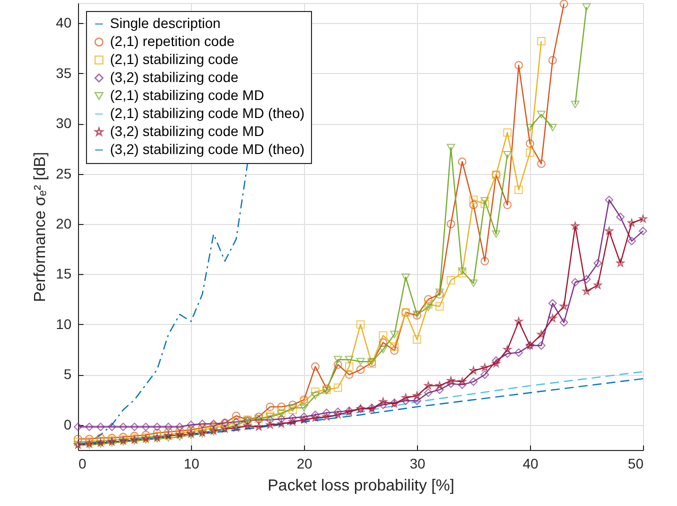 Image resolution: width=677 pixels, height=506 pixels. Describe the element at coordinates (40, 227) in the screenshot. I see `y-axis-title: Performance σₑ² [dB]` at that location.